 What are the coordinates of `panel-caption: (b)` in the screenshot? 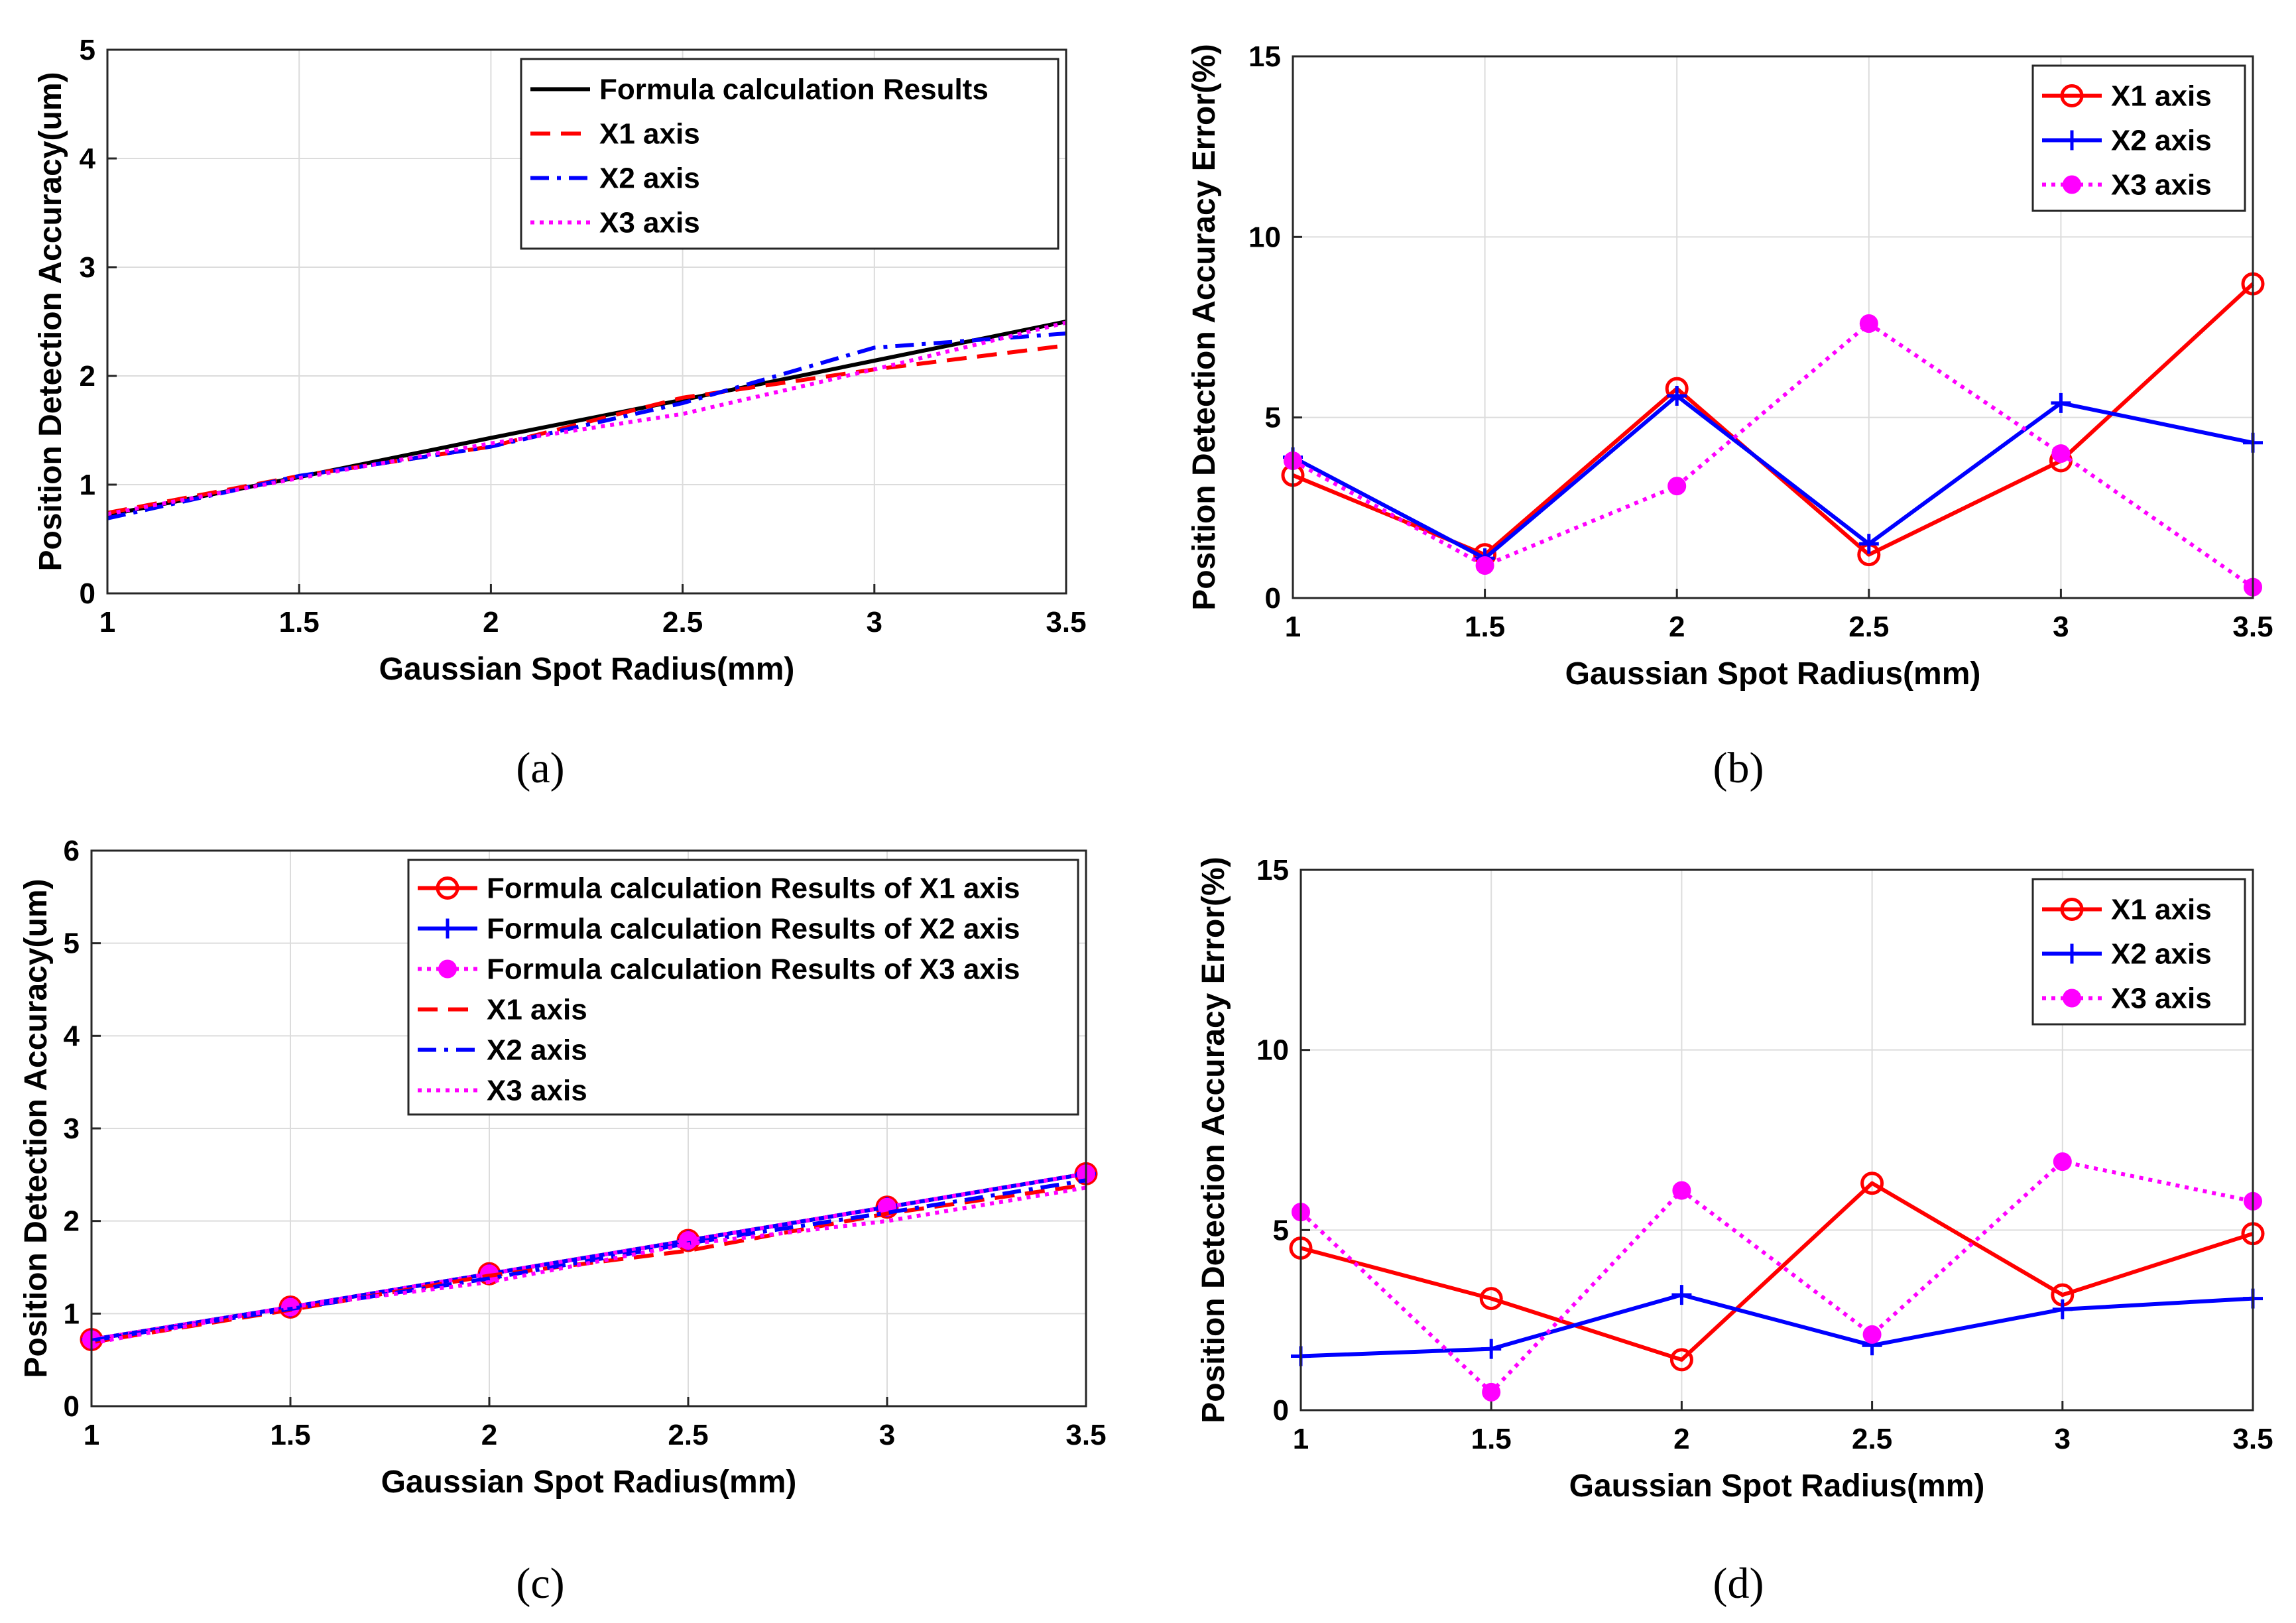 It's located at (1738, 768).